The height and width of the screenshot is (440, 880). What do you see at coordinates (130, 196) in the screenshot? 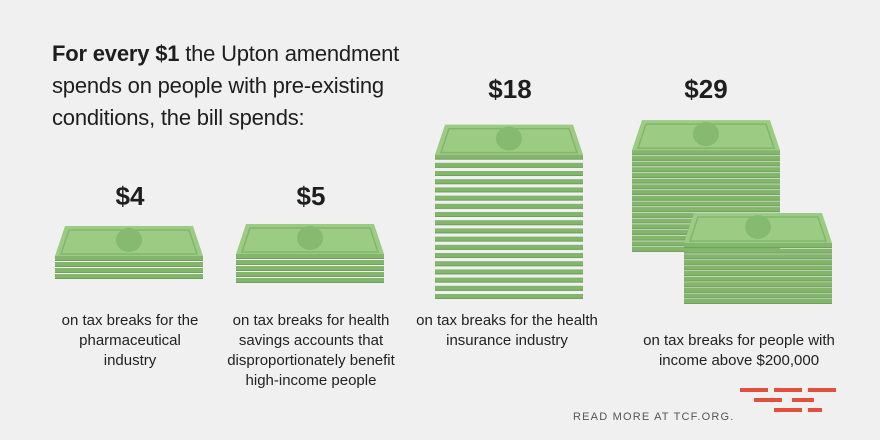
I see `value-label-1: $4` at bounding box center [130, 196].